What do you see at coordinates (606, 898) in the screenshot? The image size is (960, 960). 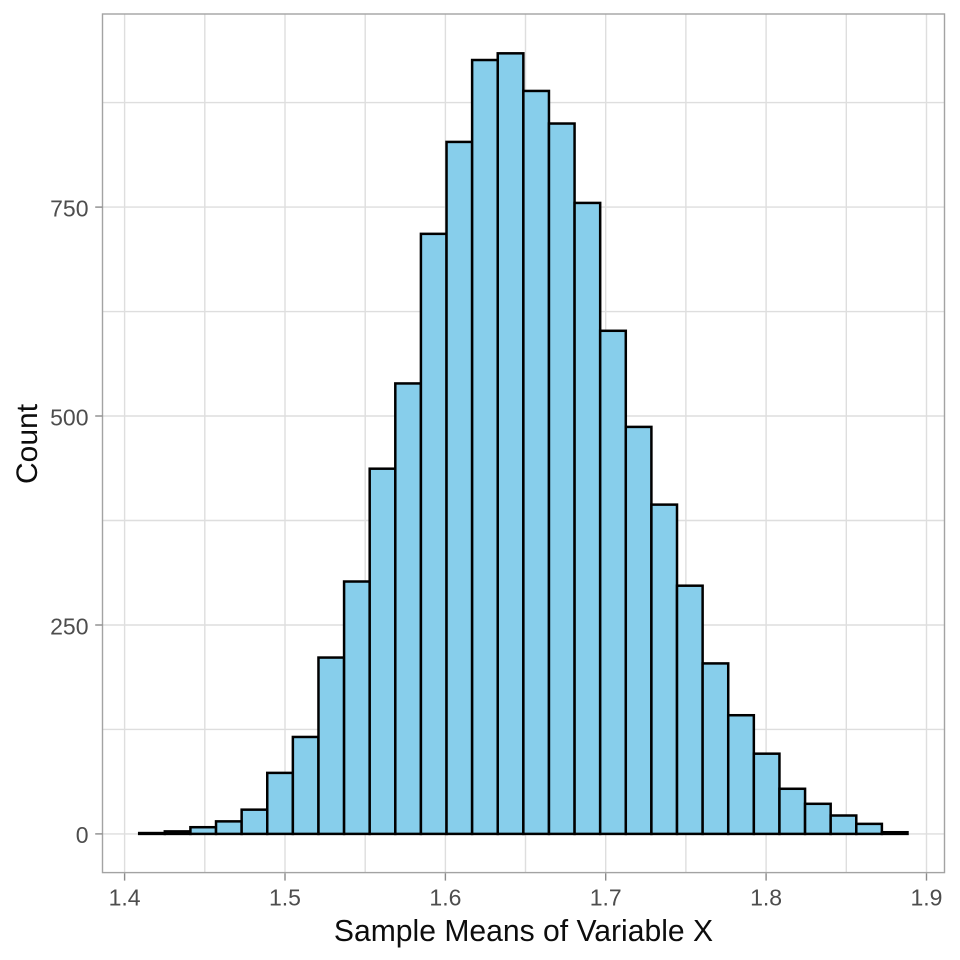 I see `svg-text: 1.7` at bounding box center [606, 898].